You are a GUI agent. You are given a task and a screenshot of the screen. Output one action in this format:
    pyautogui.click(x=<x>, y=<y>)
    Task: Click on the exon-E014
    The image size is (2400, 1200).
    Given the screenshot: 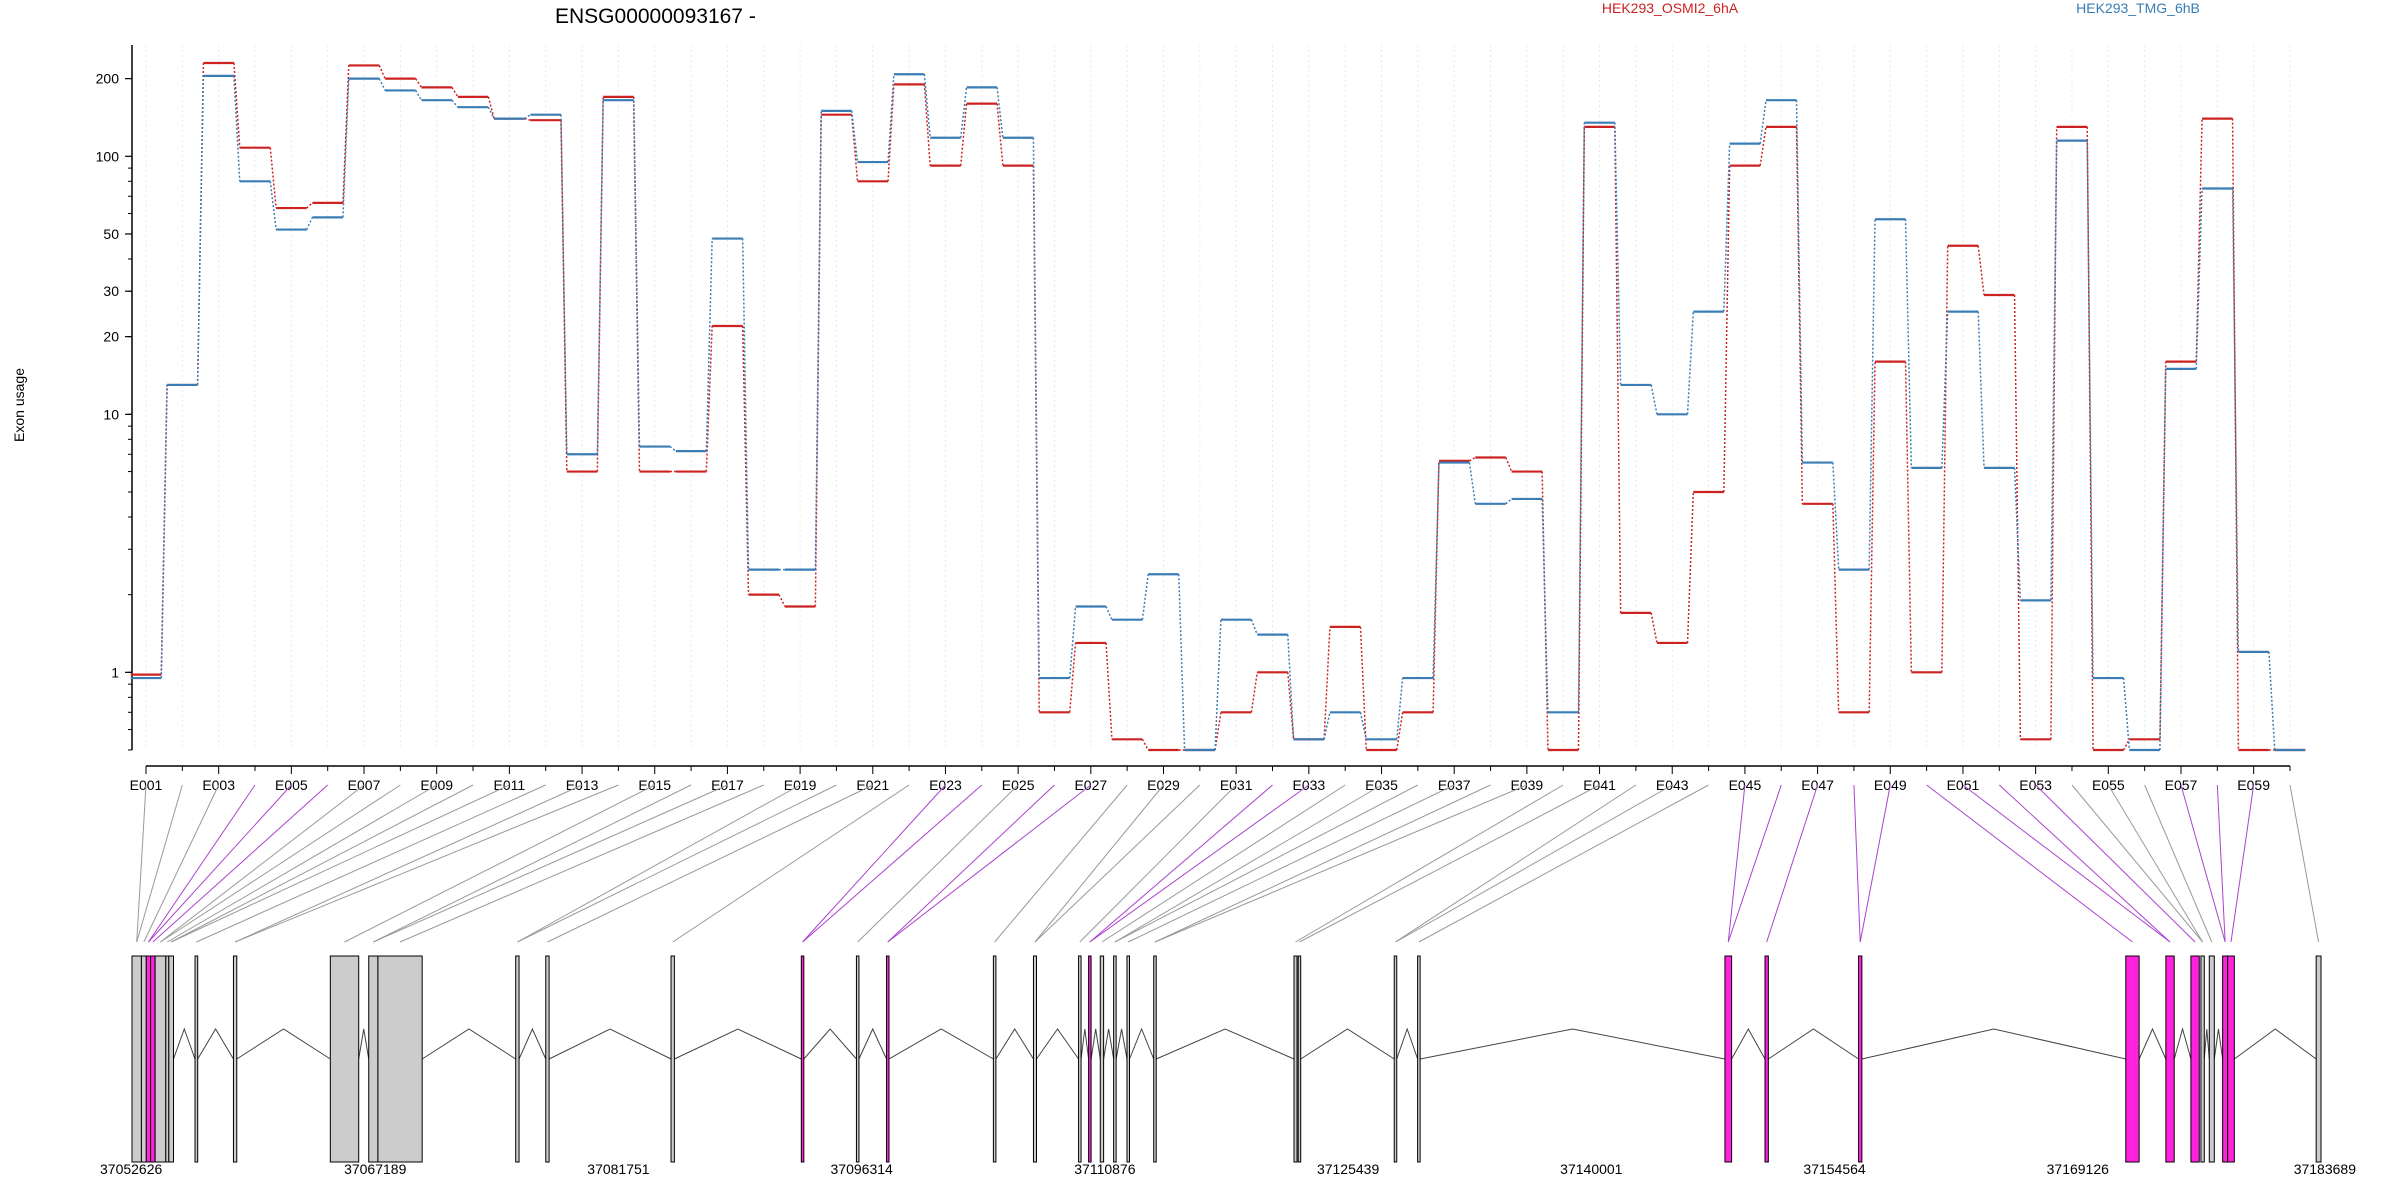 What is the action you would take?
    pyautogui.click(x=547, y=1059)
    